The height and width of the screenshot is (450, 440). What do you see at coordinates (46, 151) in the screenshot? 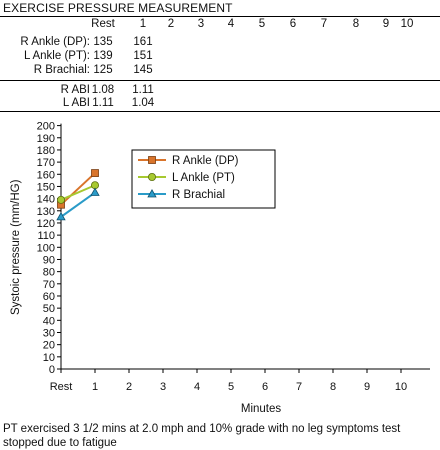
I see `y-tick-label: 180` at bounding box center [46, 151].